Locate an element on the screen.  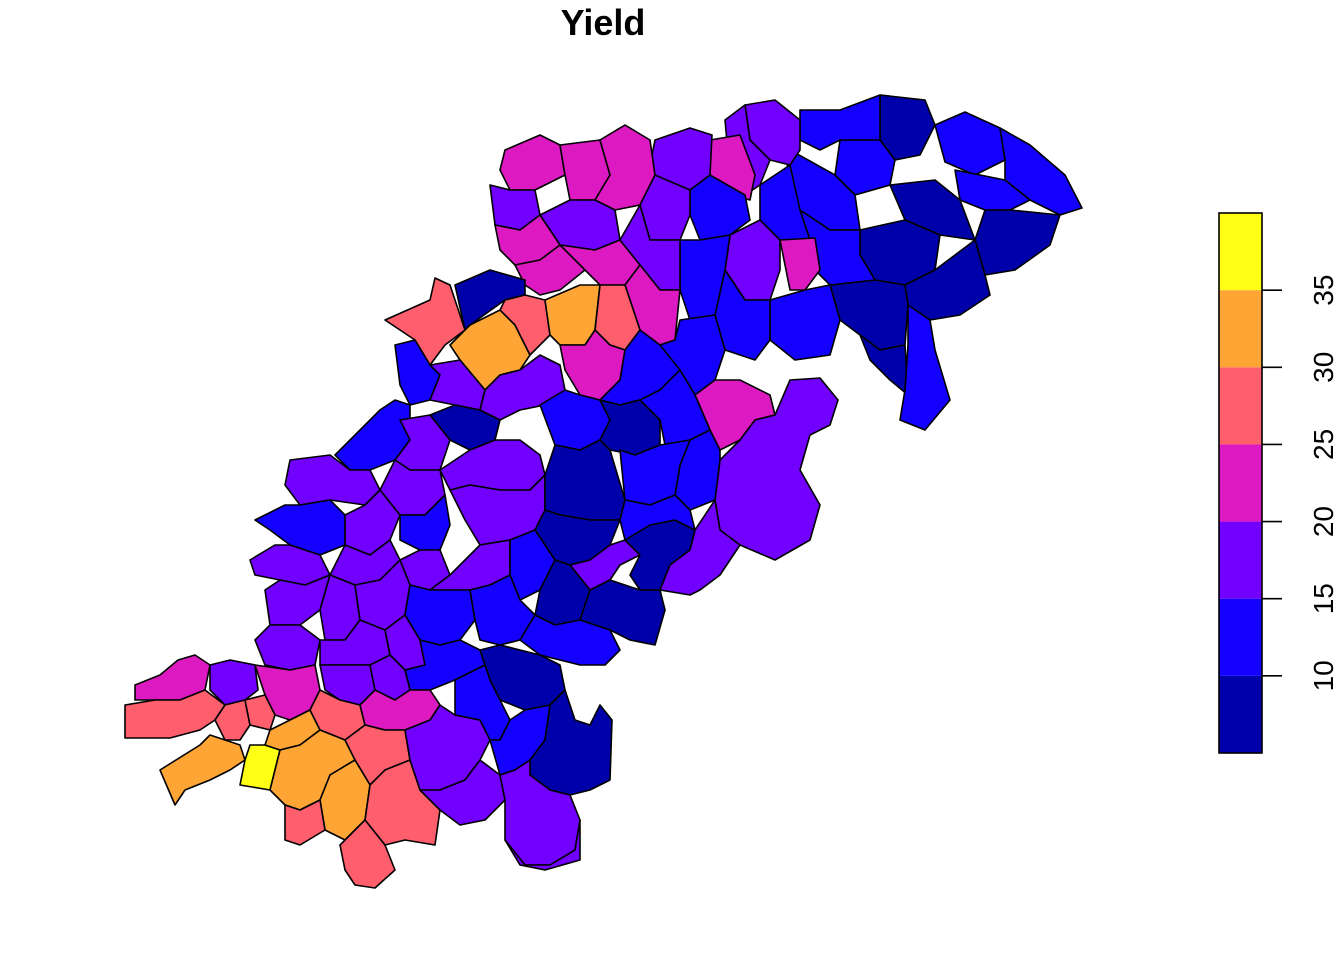
legend-color-bins is located at coordinates (1240, 483).